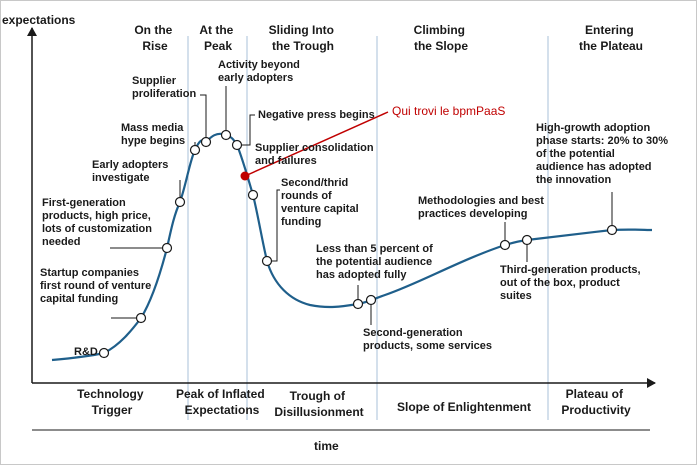 The width and height of the screenshot is (697, 465). What do you see at coordinates (237, 145) in the screenshot?
I see `marker-negative-press` at bounding box center [237, 145].